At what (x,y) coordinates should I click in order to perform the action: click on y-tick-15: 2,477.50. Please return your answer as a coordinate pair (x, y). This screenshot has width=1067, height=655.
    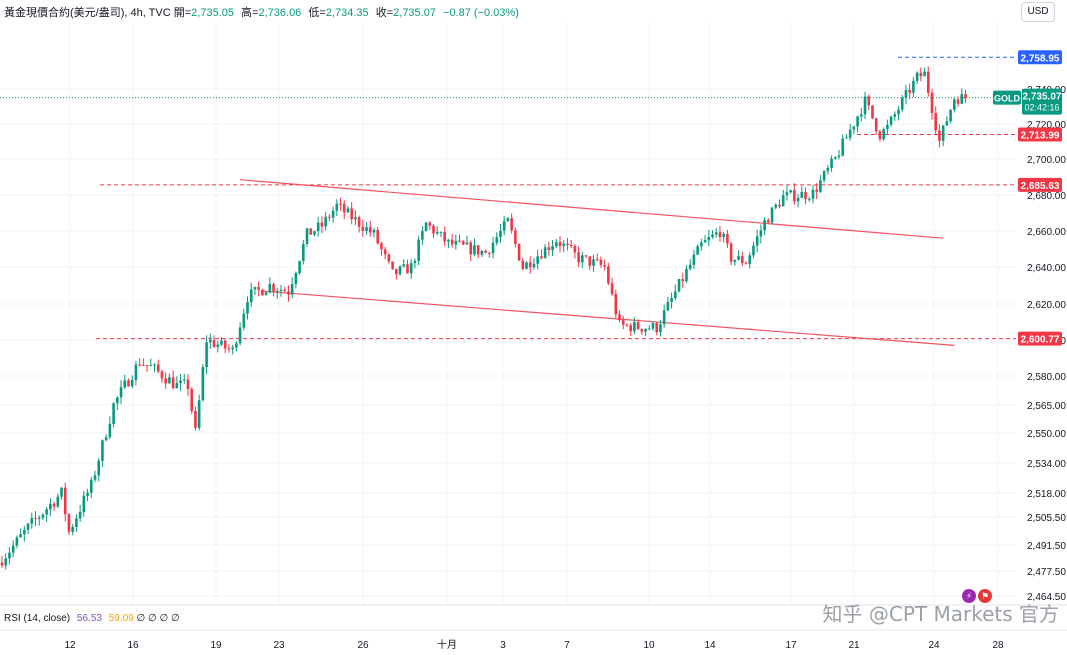
    Looking at the image, I should click on (1046, 572).